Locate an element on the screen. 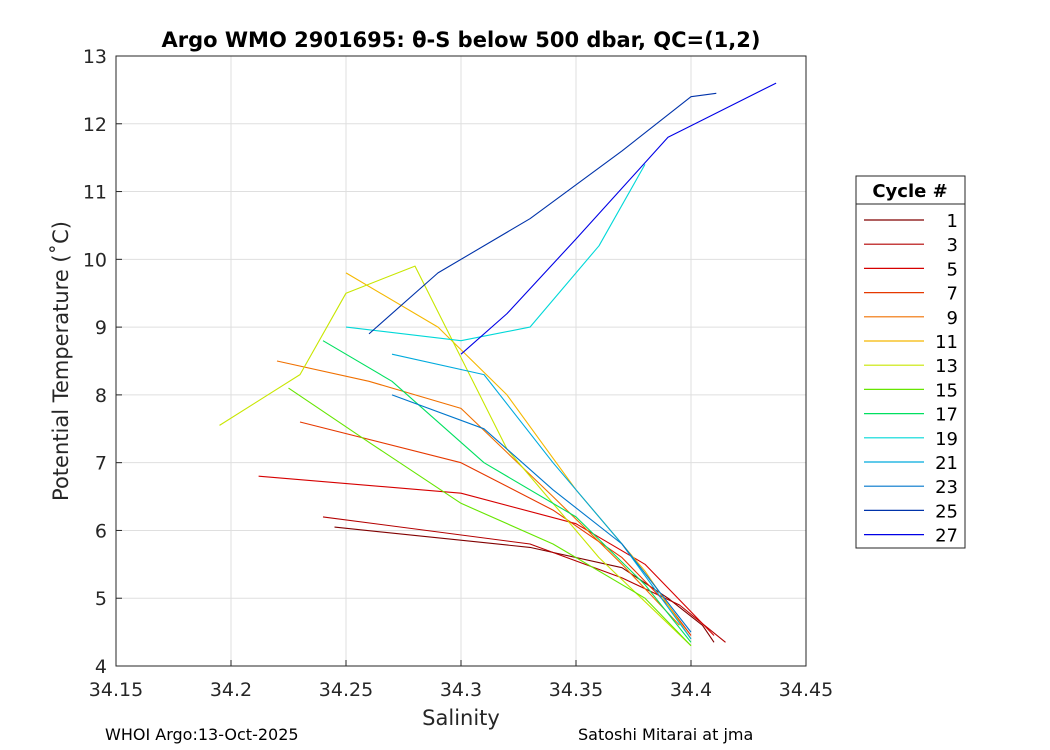 The image size is (1050, 750). y-tick-label: 5 is located at coordinates (101, 599).